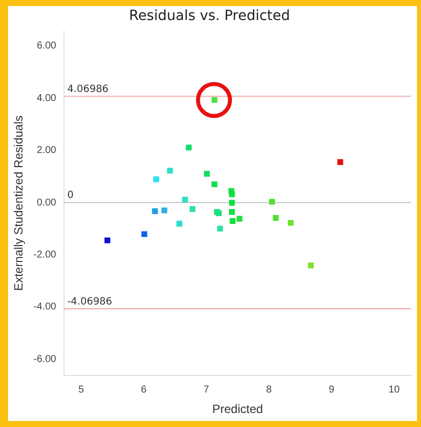 The height and width of the screenshot is (427, 421). I want to click on y-tick-label: 0.00, so click(46, 202).